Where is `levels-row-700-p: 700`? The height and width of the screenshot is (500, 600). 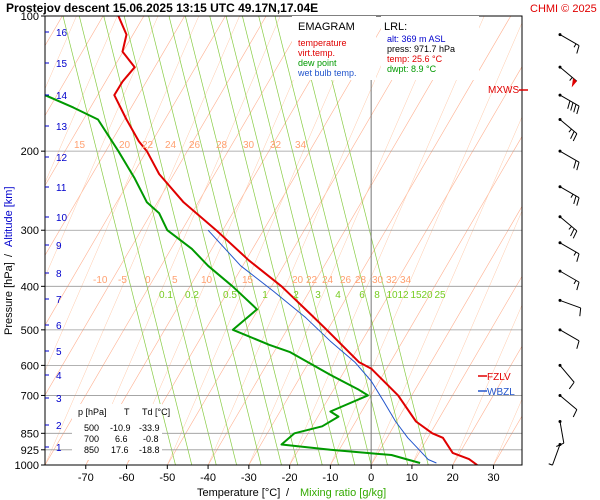
levels-row-700-p: 700 is located at coordinates (91, 439).